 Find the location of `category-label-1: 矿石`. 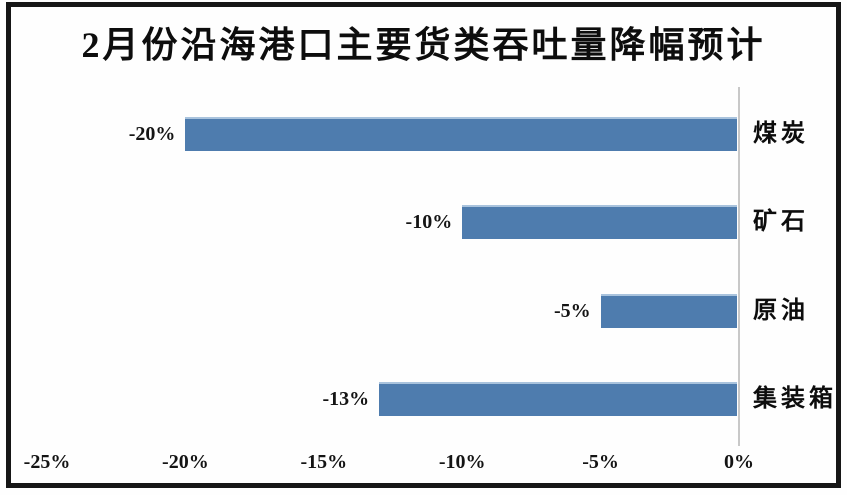

category-label-1: 矿石 is located at coordinates (781, 222).